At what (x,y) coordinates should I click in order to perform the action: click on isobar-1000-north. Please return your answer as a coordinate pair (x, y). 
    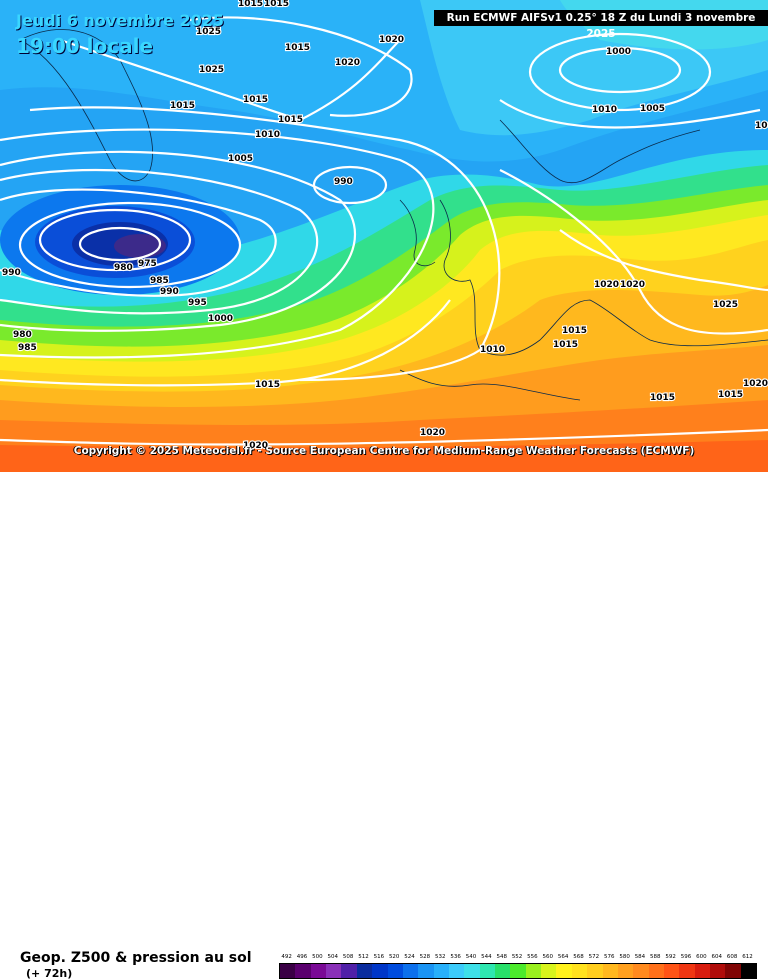
    Looking at the image, I should click on (620, 70).